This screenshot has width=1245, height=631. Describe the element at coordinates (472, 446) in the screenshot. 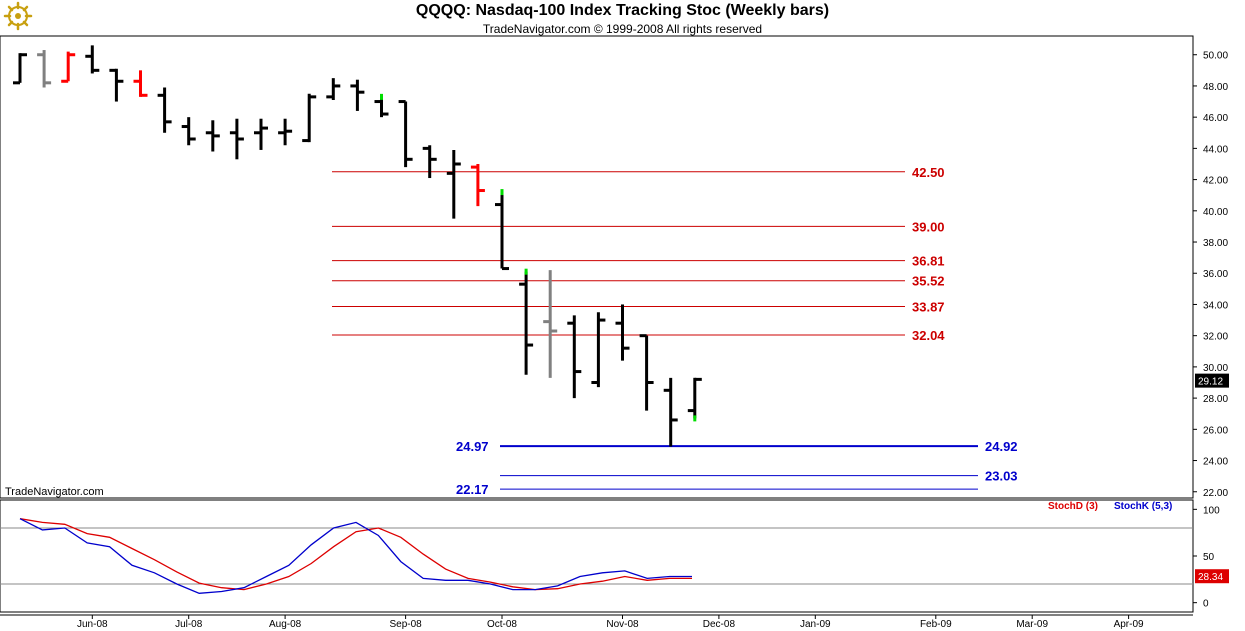

I see `support-level-left-label: 24.97` at that location.